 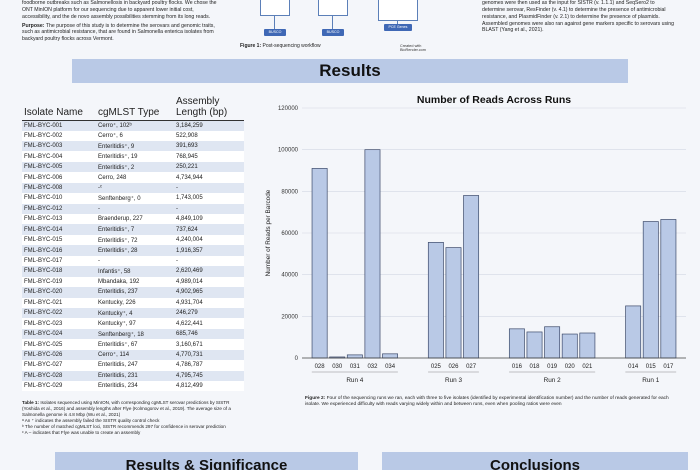 I want to click on figure2-label: Figure 2:, so click(x=315, y=398).